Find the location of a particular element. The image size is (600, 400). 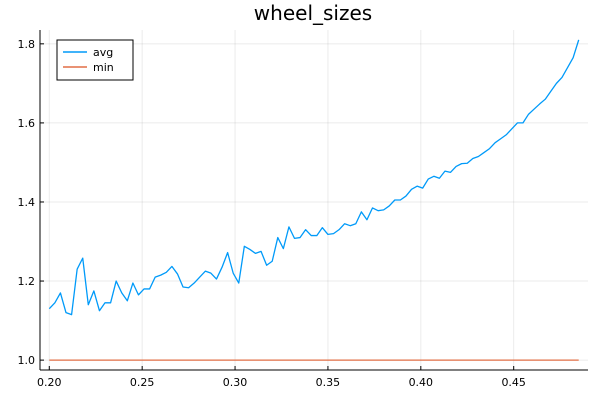

y-tick-label: 1.0 is located at coordinates (27, 360).